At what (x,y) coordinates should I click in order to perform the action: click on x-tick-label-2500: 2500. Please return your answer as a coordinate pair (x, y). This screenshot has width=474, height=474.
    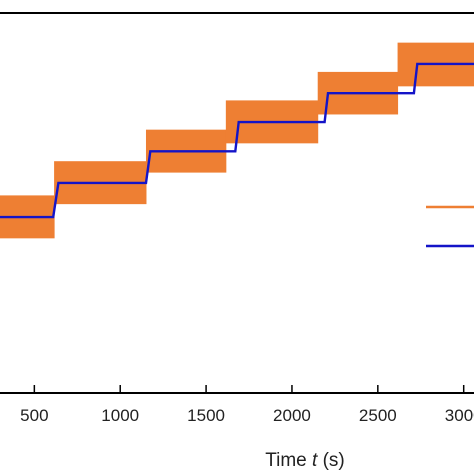
    Looking at the image, I should click on (378, 415).